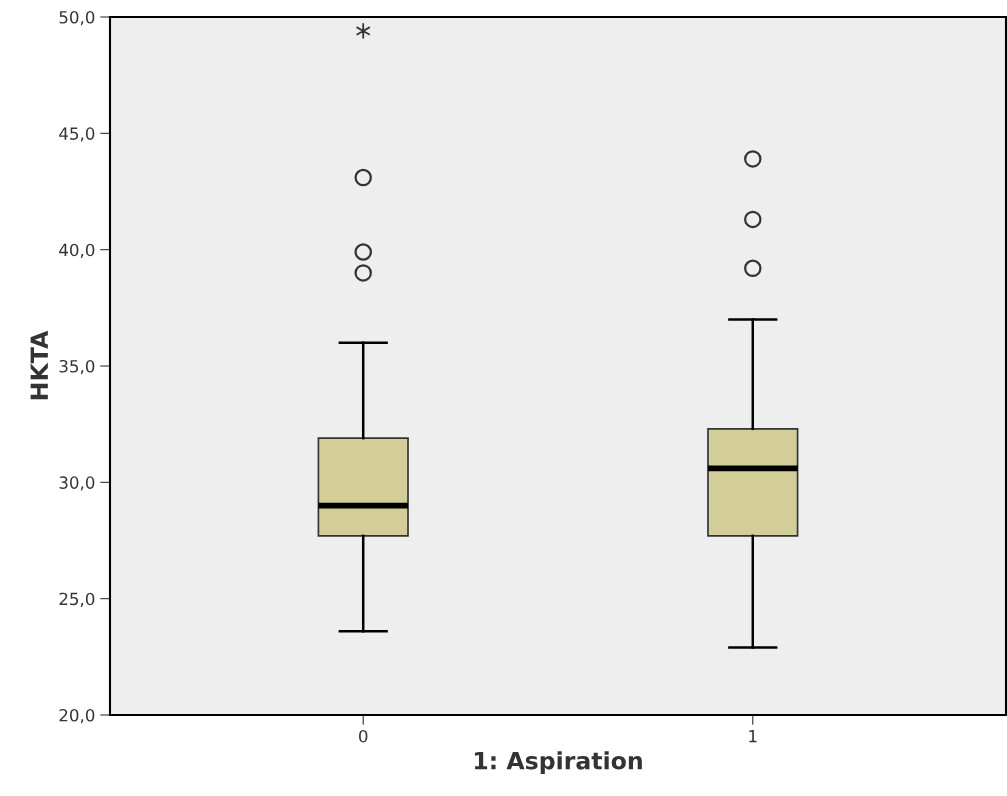 This screenshot has height=796, width=1007. What do you see at coordinates (77, 367) in the screenshot?
I see `y-tick-label: 35,0` at bounding box center [77, 367].